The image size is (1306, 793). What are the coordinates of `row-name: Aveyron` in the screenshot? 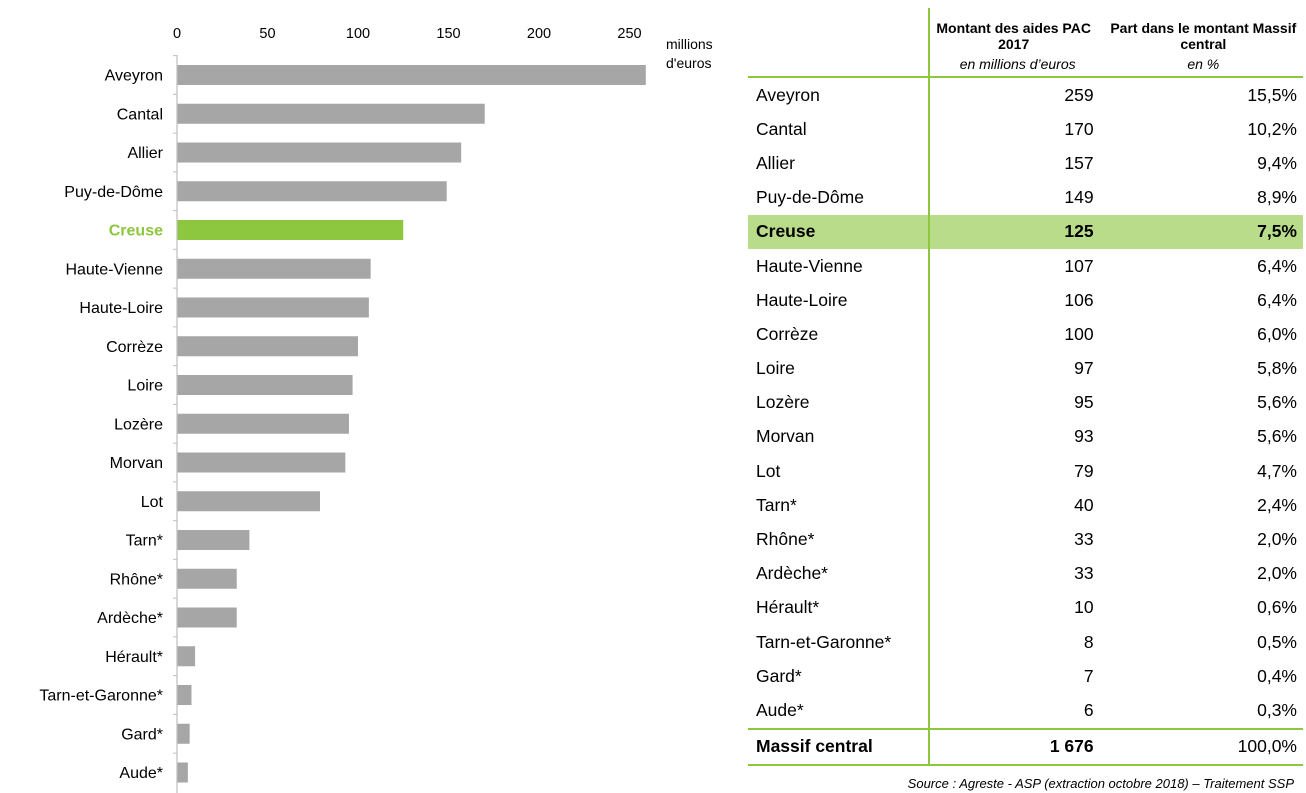 It's located at (788, 94).